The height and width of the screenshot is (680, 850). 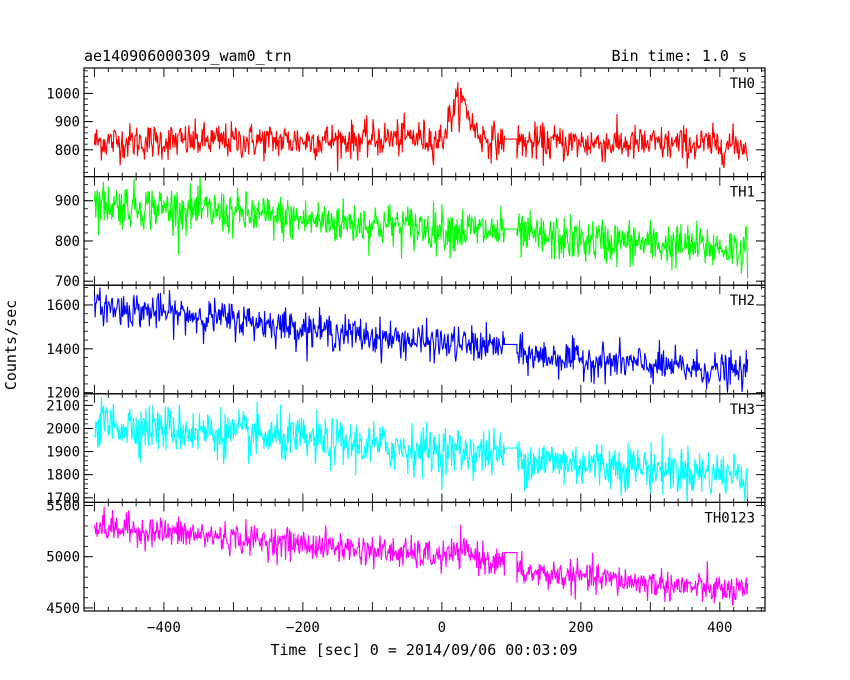 What do you see at coordinates (63, 453) in the screenshot?
I see `y-tick-label: 1900` at bounding box center [63, 453].